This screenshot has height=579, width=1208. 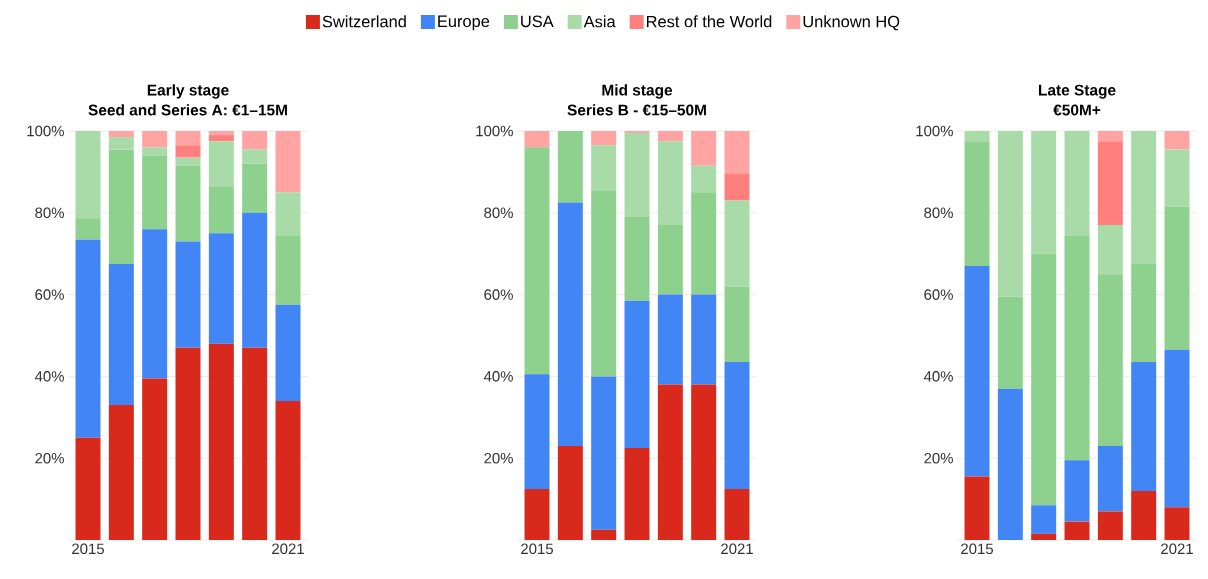 I want to click on chart-subtitle: Seed and Series A: €1–15M, so click(x=187, y=110).